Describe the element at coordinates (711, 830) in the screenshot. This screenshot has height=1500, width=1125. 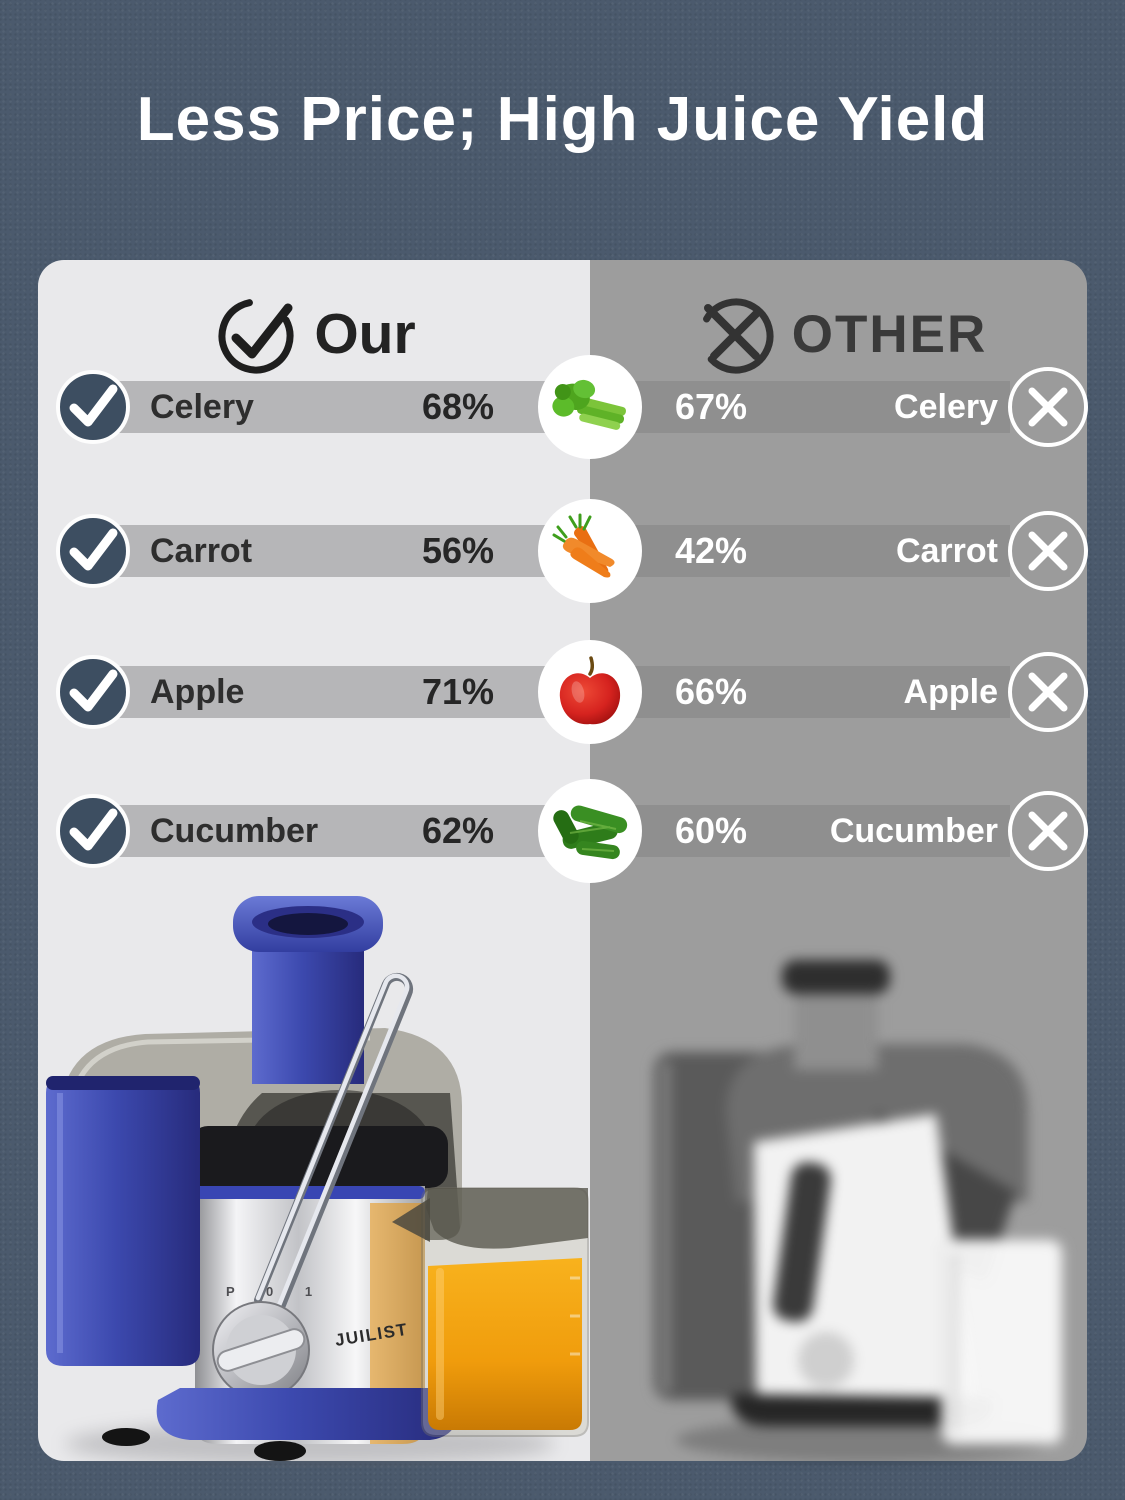
I see `other-value: 60%` at that location.